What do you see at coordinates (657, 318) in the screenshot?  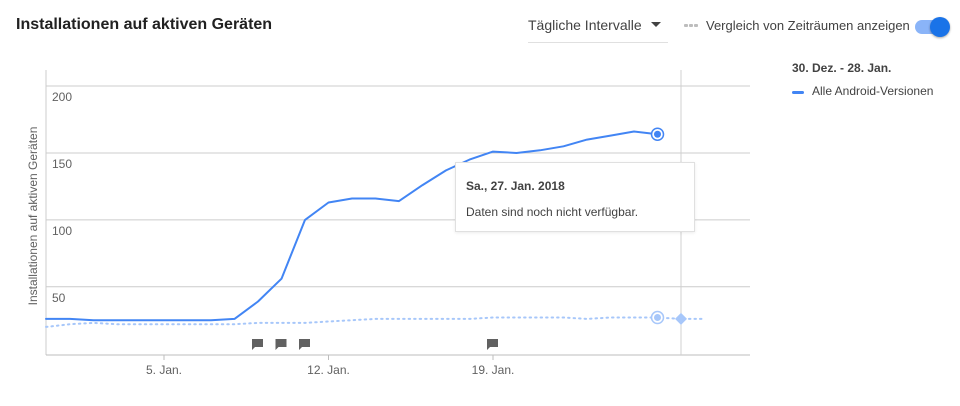 I see `comparison-point-marker` at bounding box center [657, 318].